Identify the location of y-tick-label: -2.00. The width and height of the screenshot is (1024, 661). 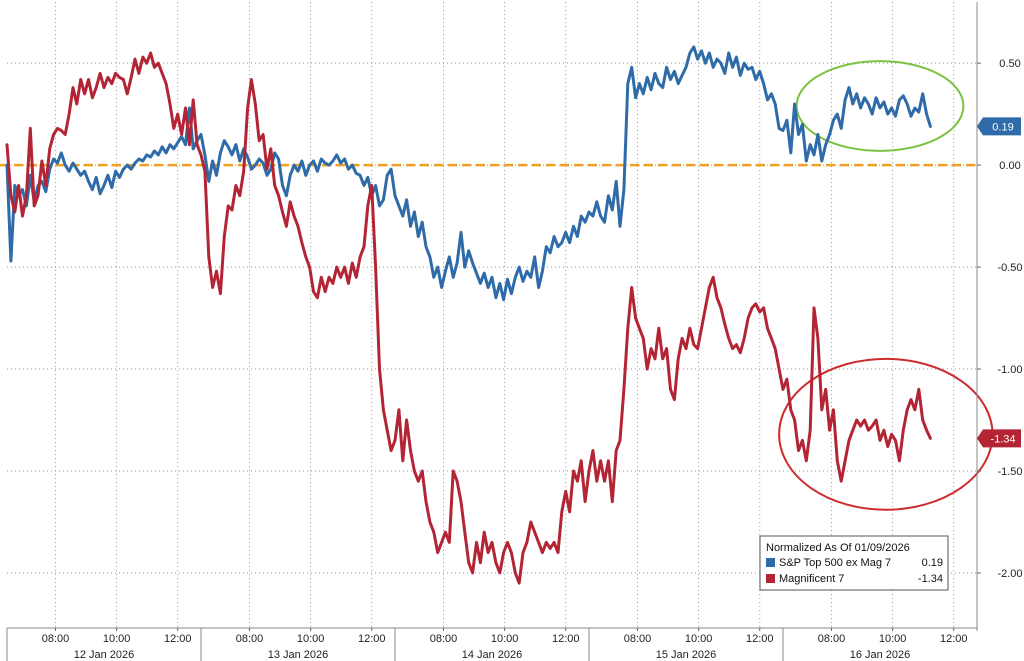
(1009, 574).